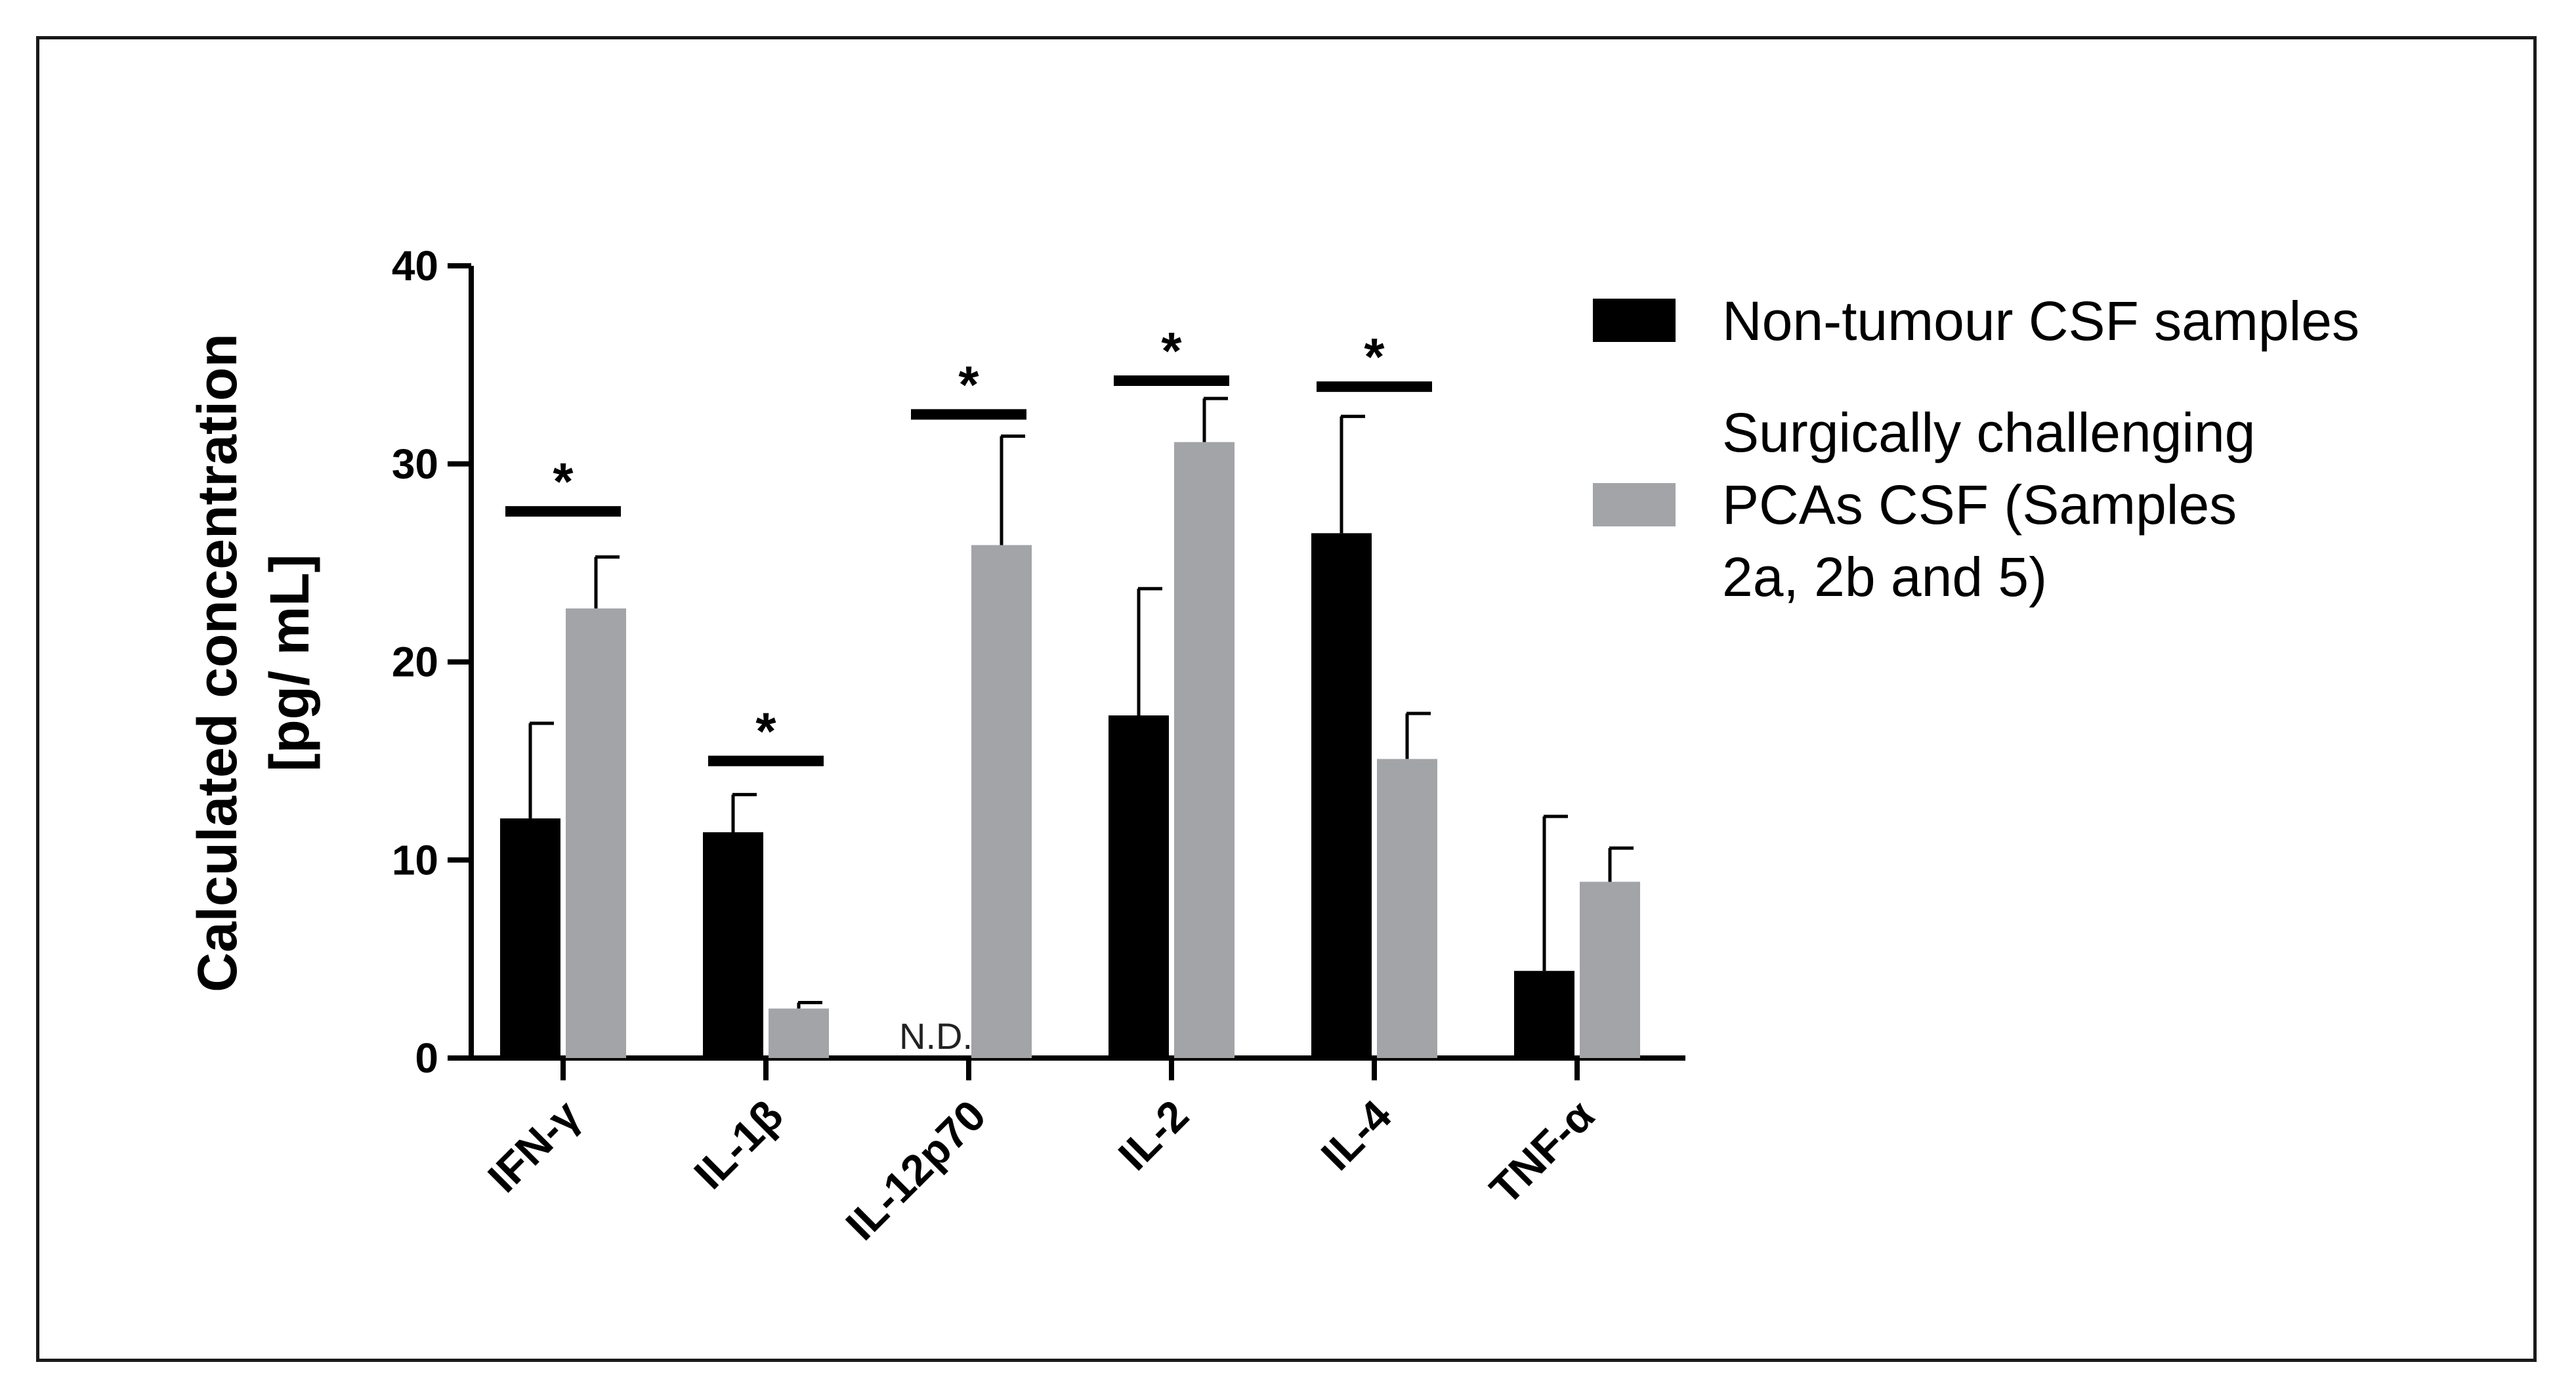  What do you see at coordinates (415, 464) in the screenshot?
I see `y-tick-label: 30` at bounding box center [415, 464].